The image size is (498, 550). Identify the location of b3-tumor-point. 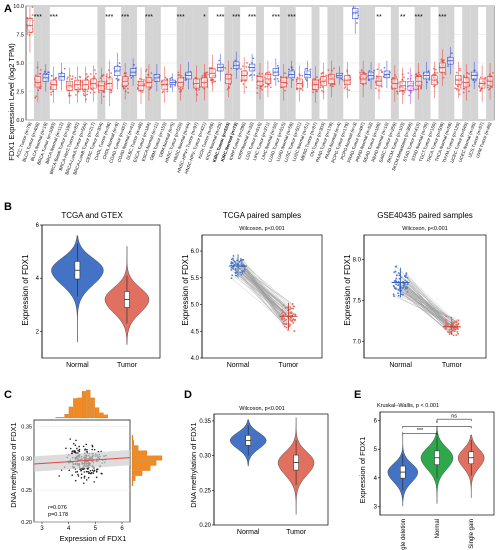
(454, 331).